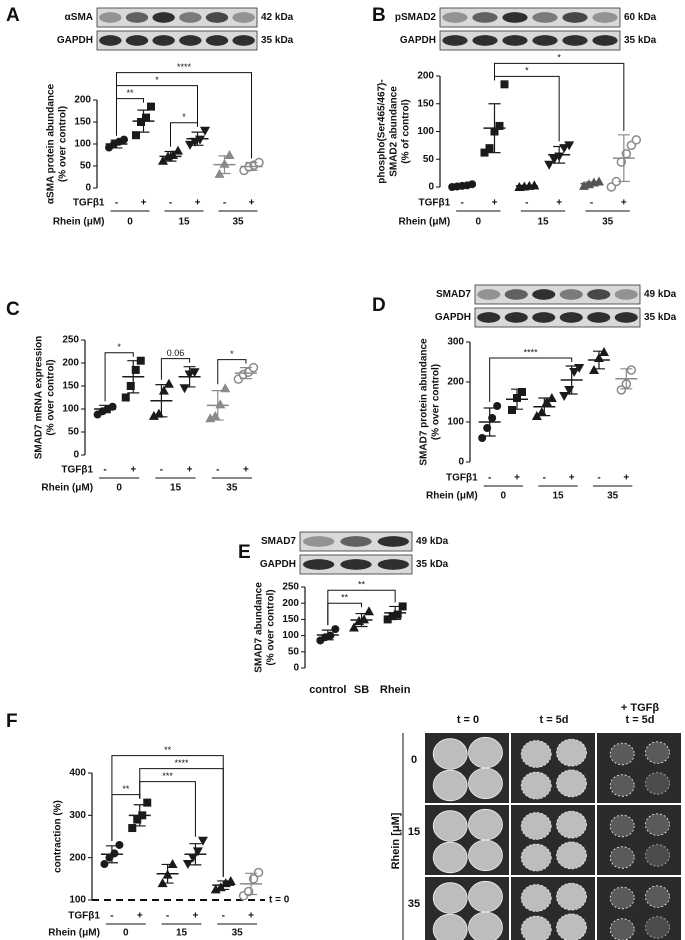 This screenshot has height=940, width=685. Describe the element at coordinates (277, 40) in the screenshot. I see `blot-size: 35 kDa` at that location.